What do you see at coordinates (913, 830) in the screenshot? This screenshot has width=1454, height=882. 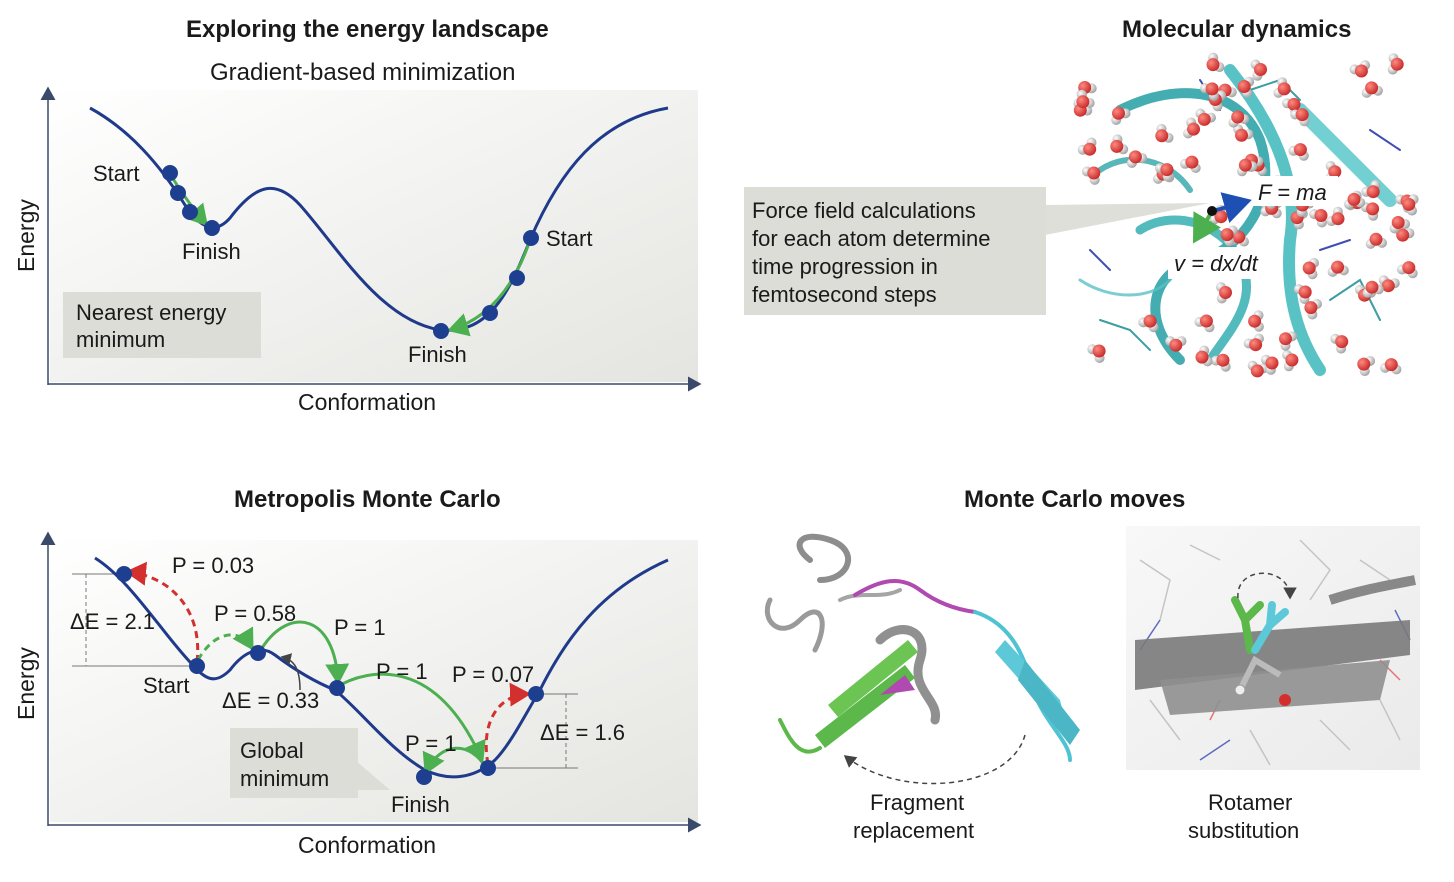 I see `fragment-label-line2: replacement` at bounding box center [913, 830].